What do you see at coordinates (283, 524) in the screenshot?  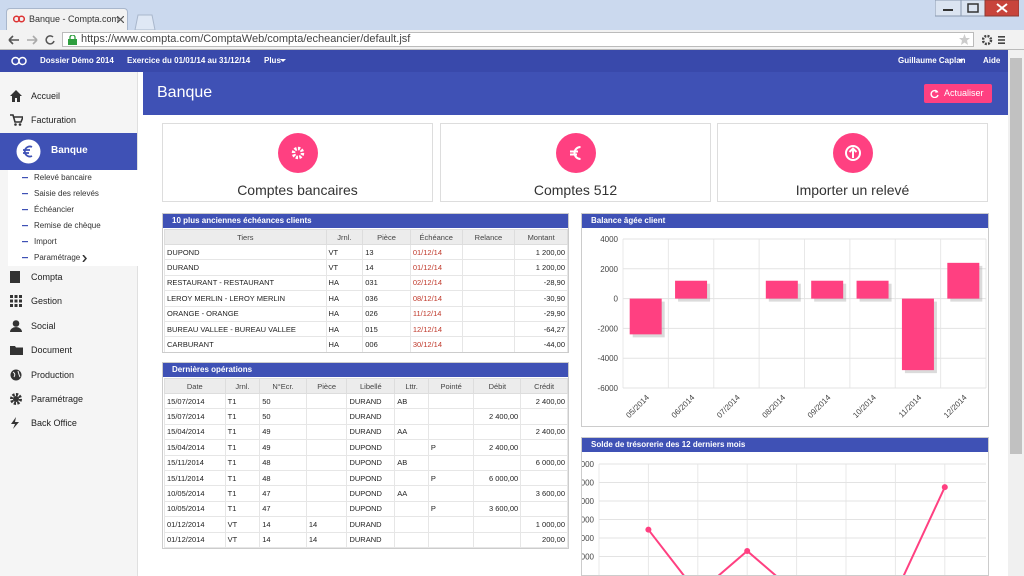 I see `table-cell: 14` at bounding box center [283, 524].